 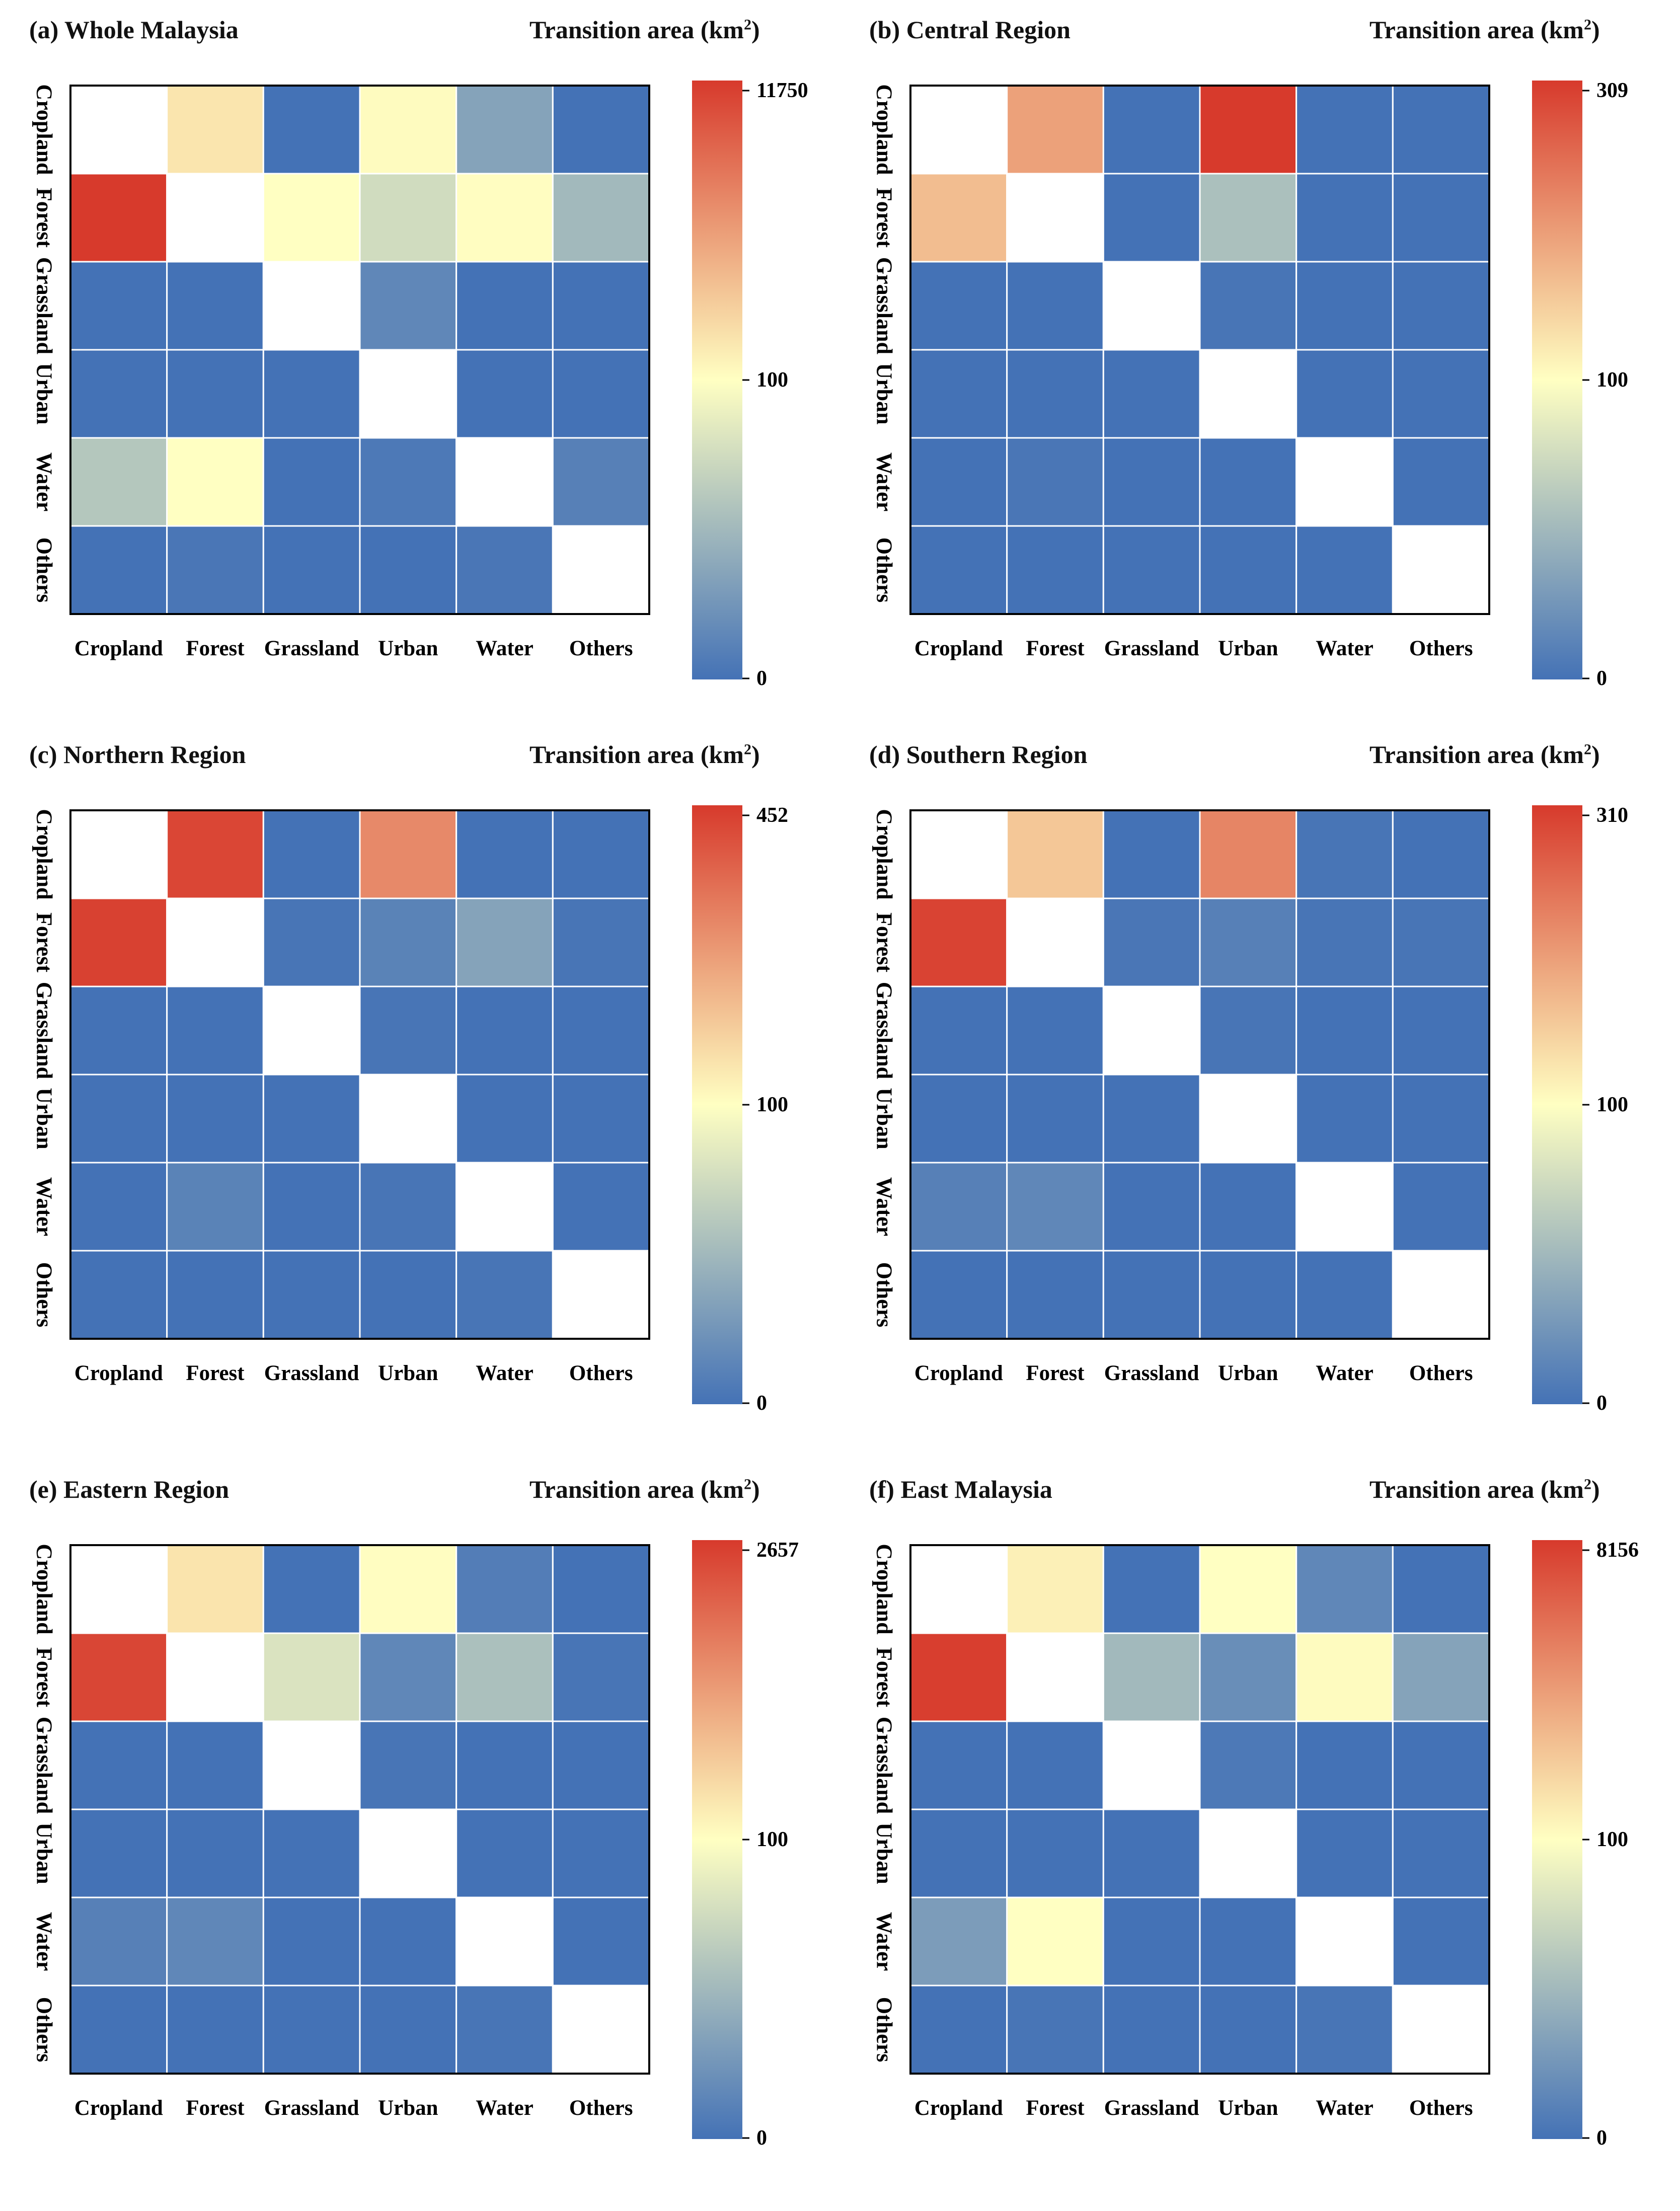 I want to click on heatmap-cell-urban-to-water, so click(x=504, y=1853).